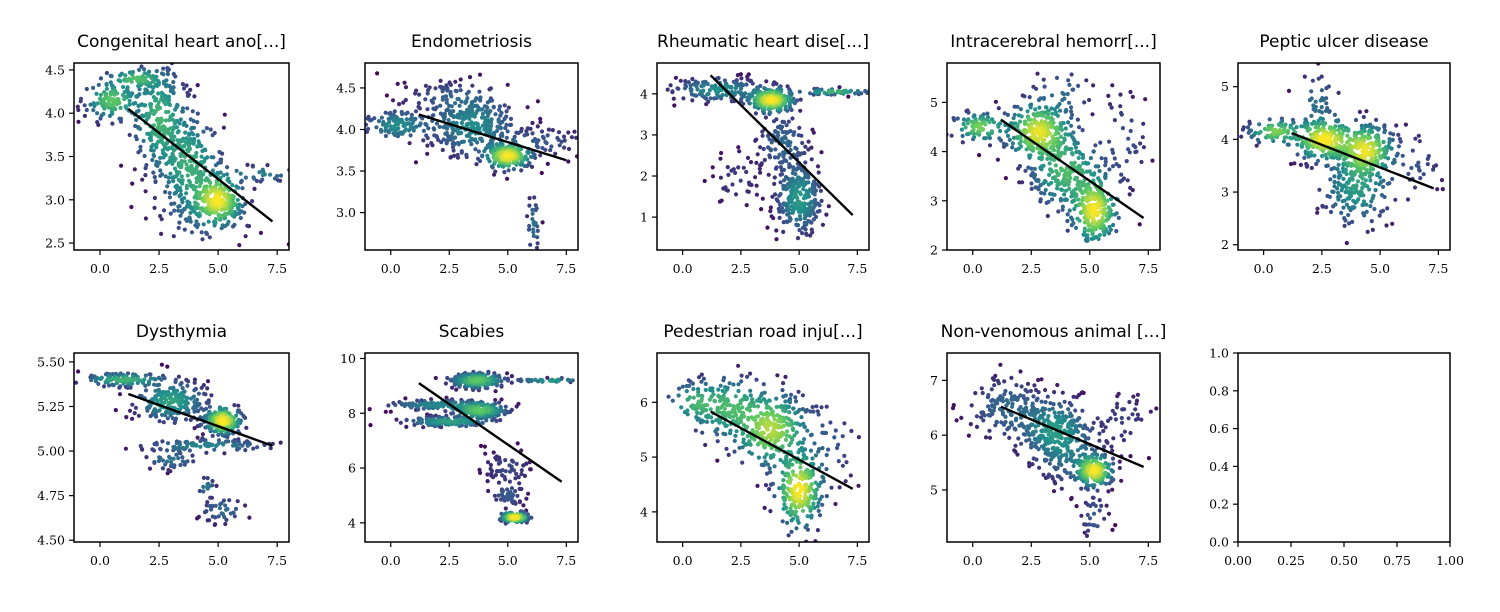 This screenshot has height=612, width=1500. Describe the element at coordinates (1148, 268) in the screenshot. I see `x-tick-label: 7.5` at that location.